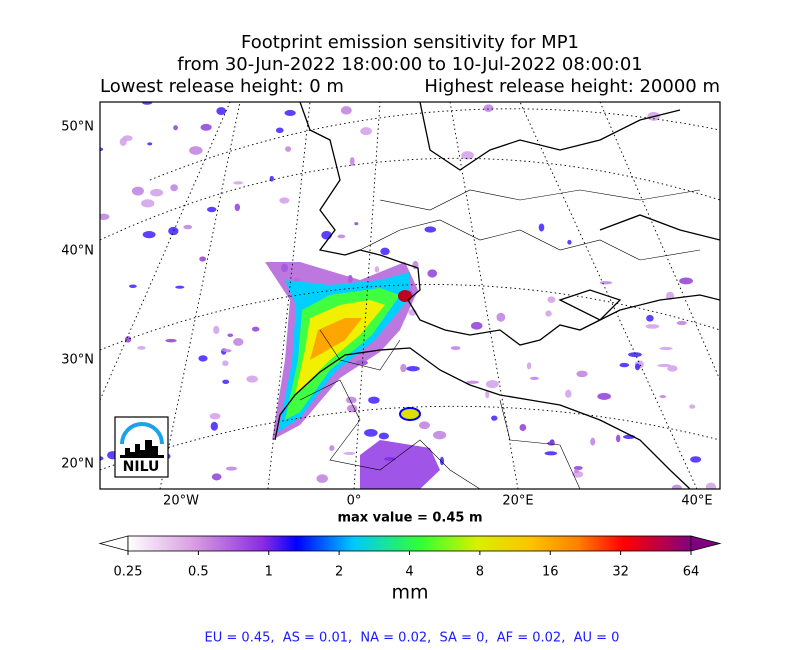 The width and height of the screenshot is (800, 650). What do you see at coordinates (517, 501) in the screenshot?
I see `lon-label: 20°E` at bounding box center [517, 501].